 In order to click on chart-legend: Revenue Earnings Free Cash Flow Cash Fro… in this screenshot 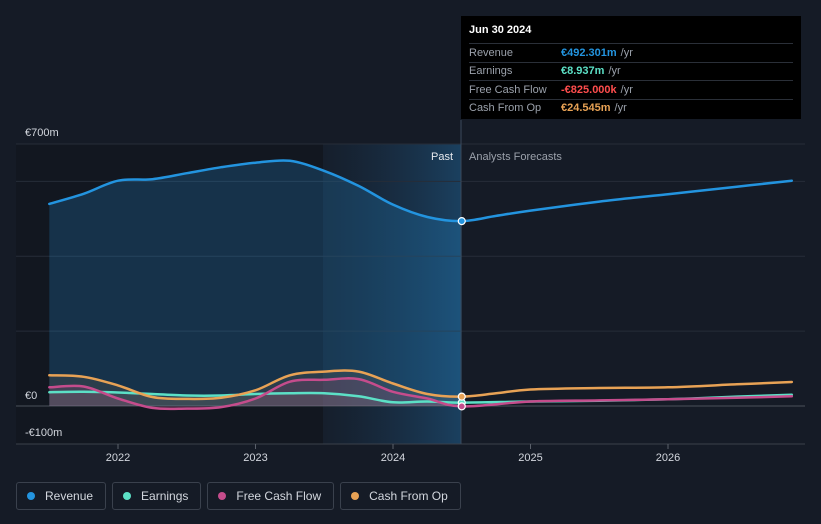, I will do `click(238, 496)`.